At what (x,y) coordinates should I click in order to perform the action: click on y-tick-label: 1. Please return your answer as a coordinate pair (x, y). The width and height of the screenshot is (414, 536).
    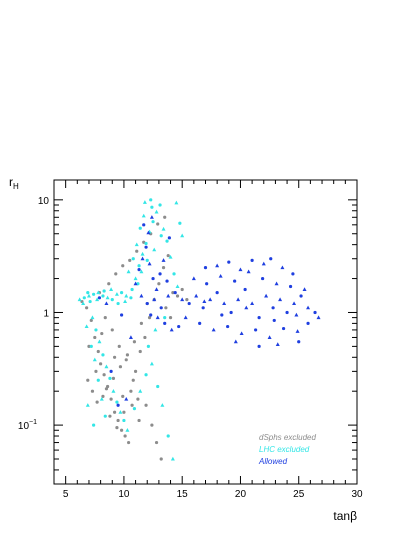
    Looking at the image, I should click on (46, 313).